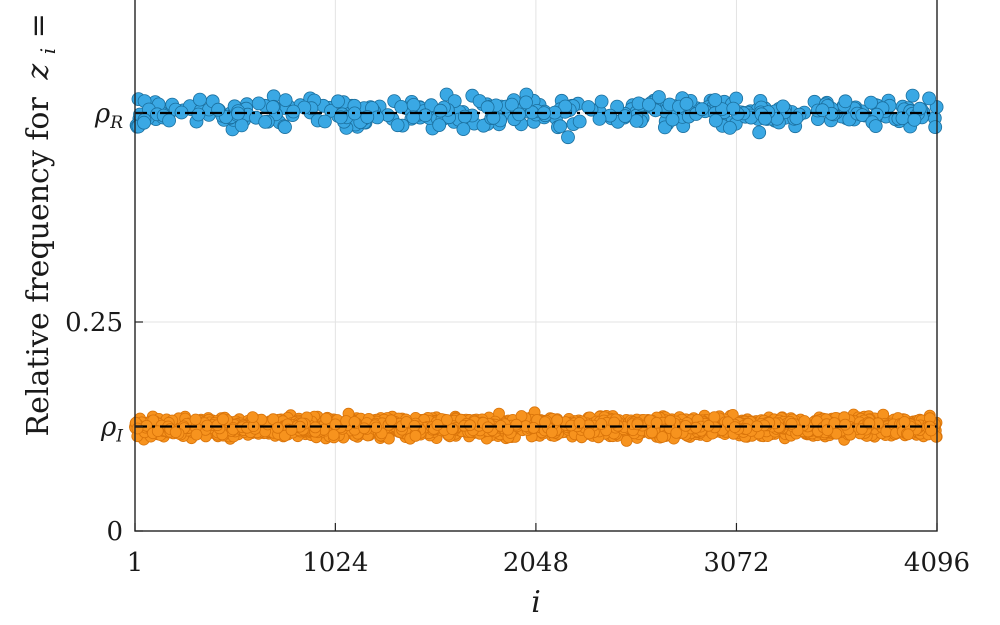 This screenshot has height=625, width=1000. I want to click on y-tick-symbol: ρ, so click(102, 114).